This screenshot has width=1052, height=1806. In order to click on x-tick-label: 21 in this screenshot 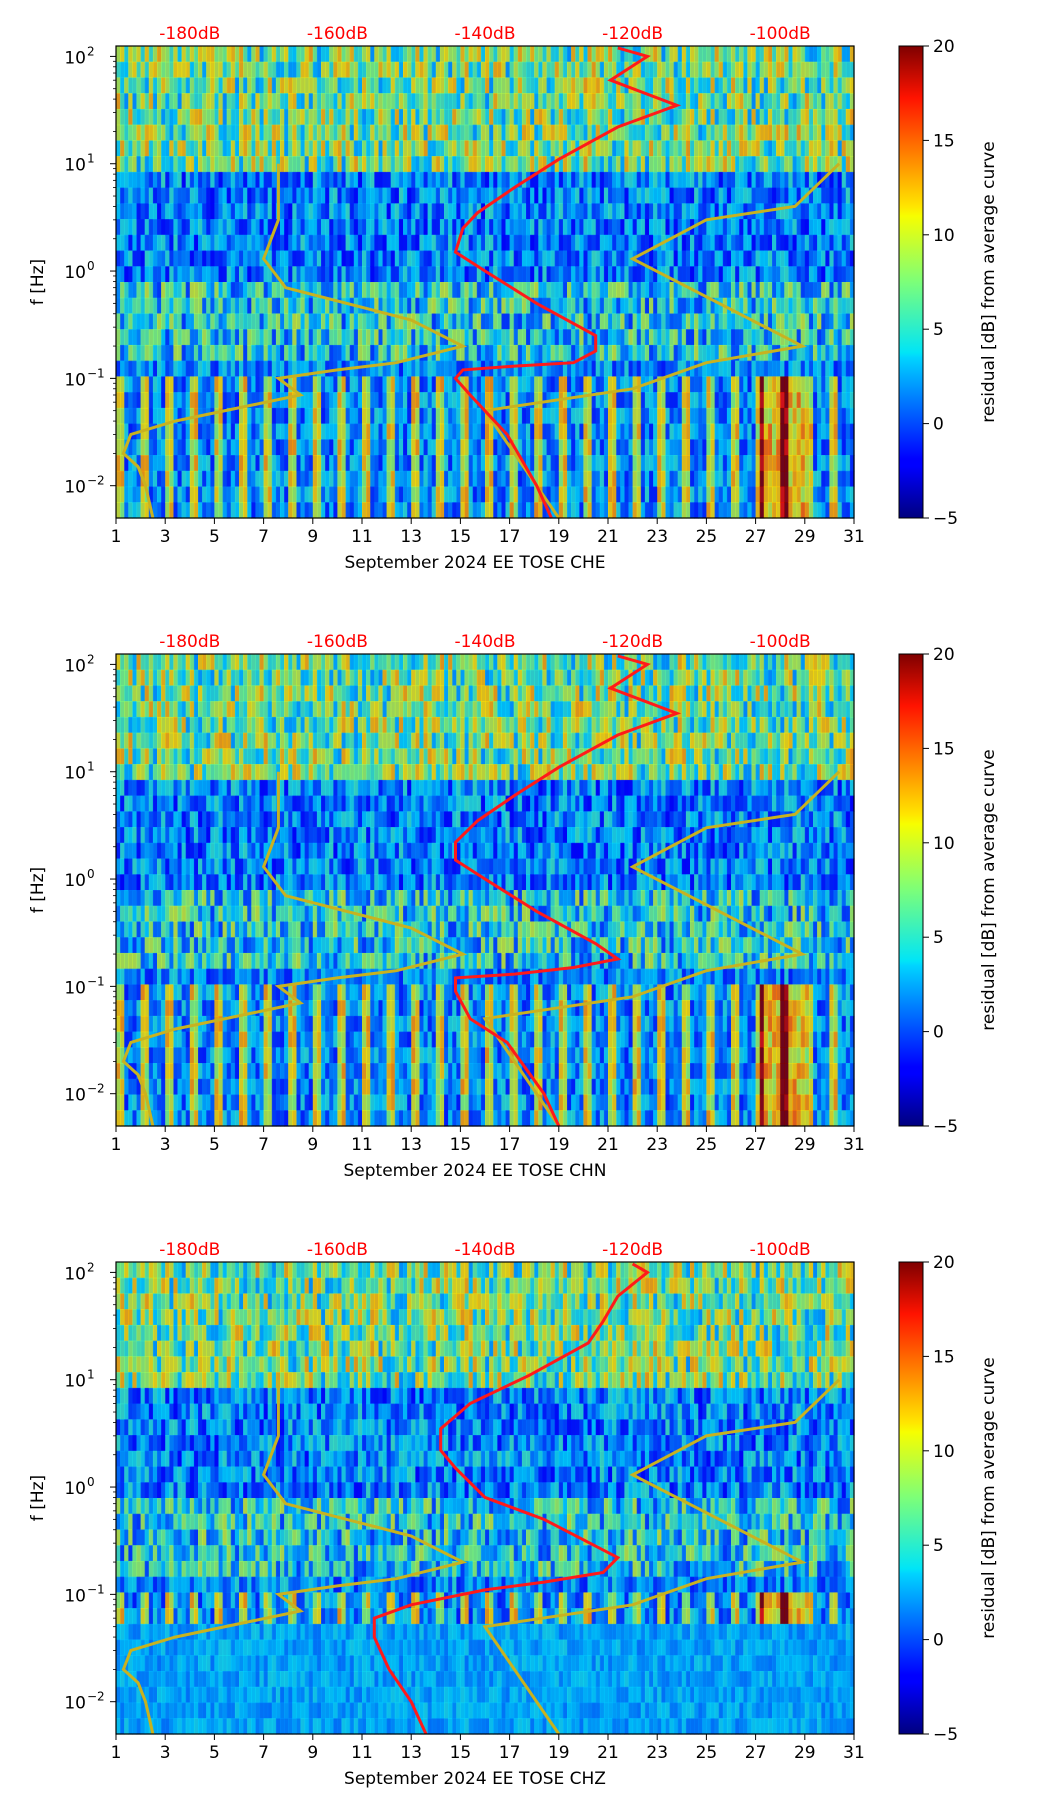, I will do `click(608, 1753)`.